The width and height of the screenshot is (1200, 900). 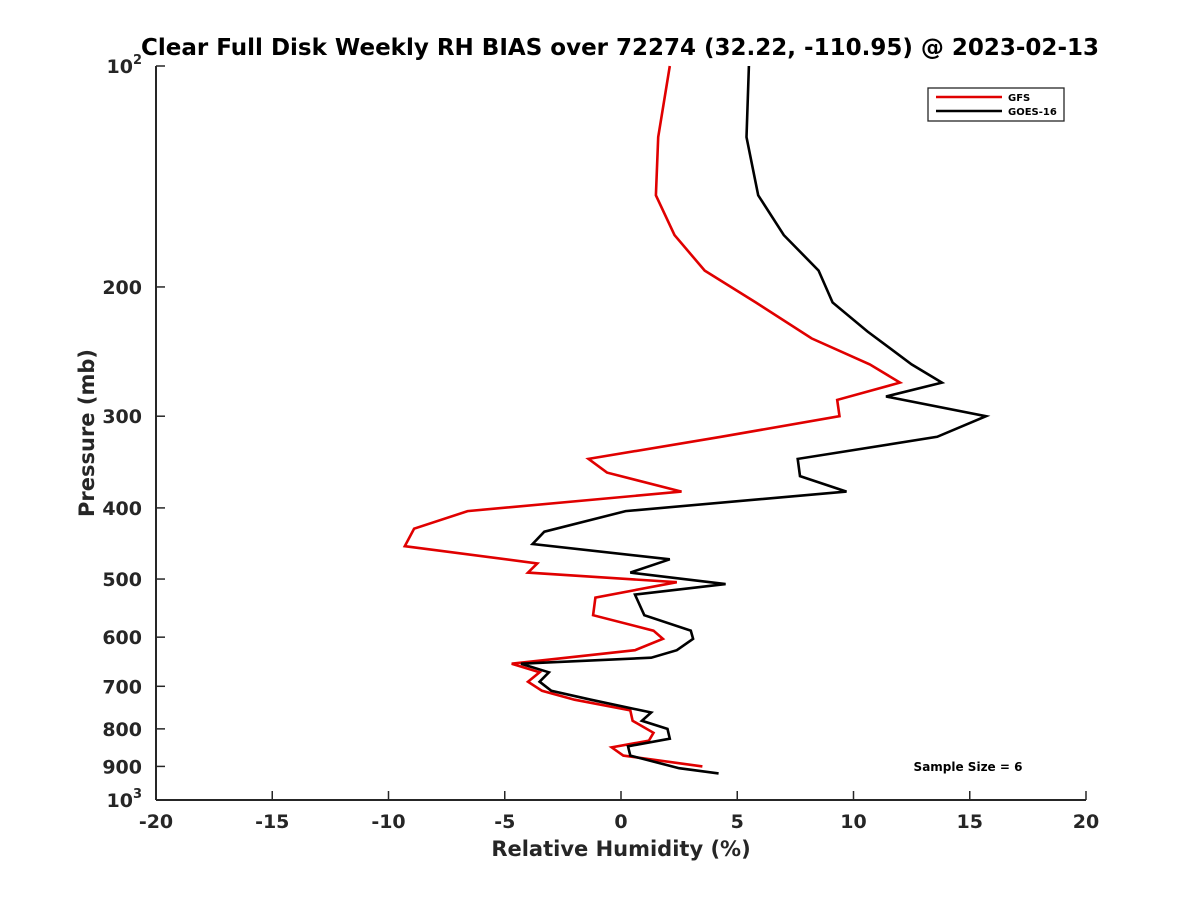 I want to click on y-tick-base: 400, so click(x=122, y=509).